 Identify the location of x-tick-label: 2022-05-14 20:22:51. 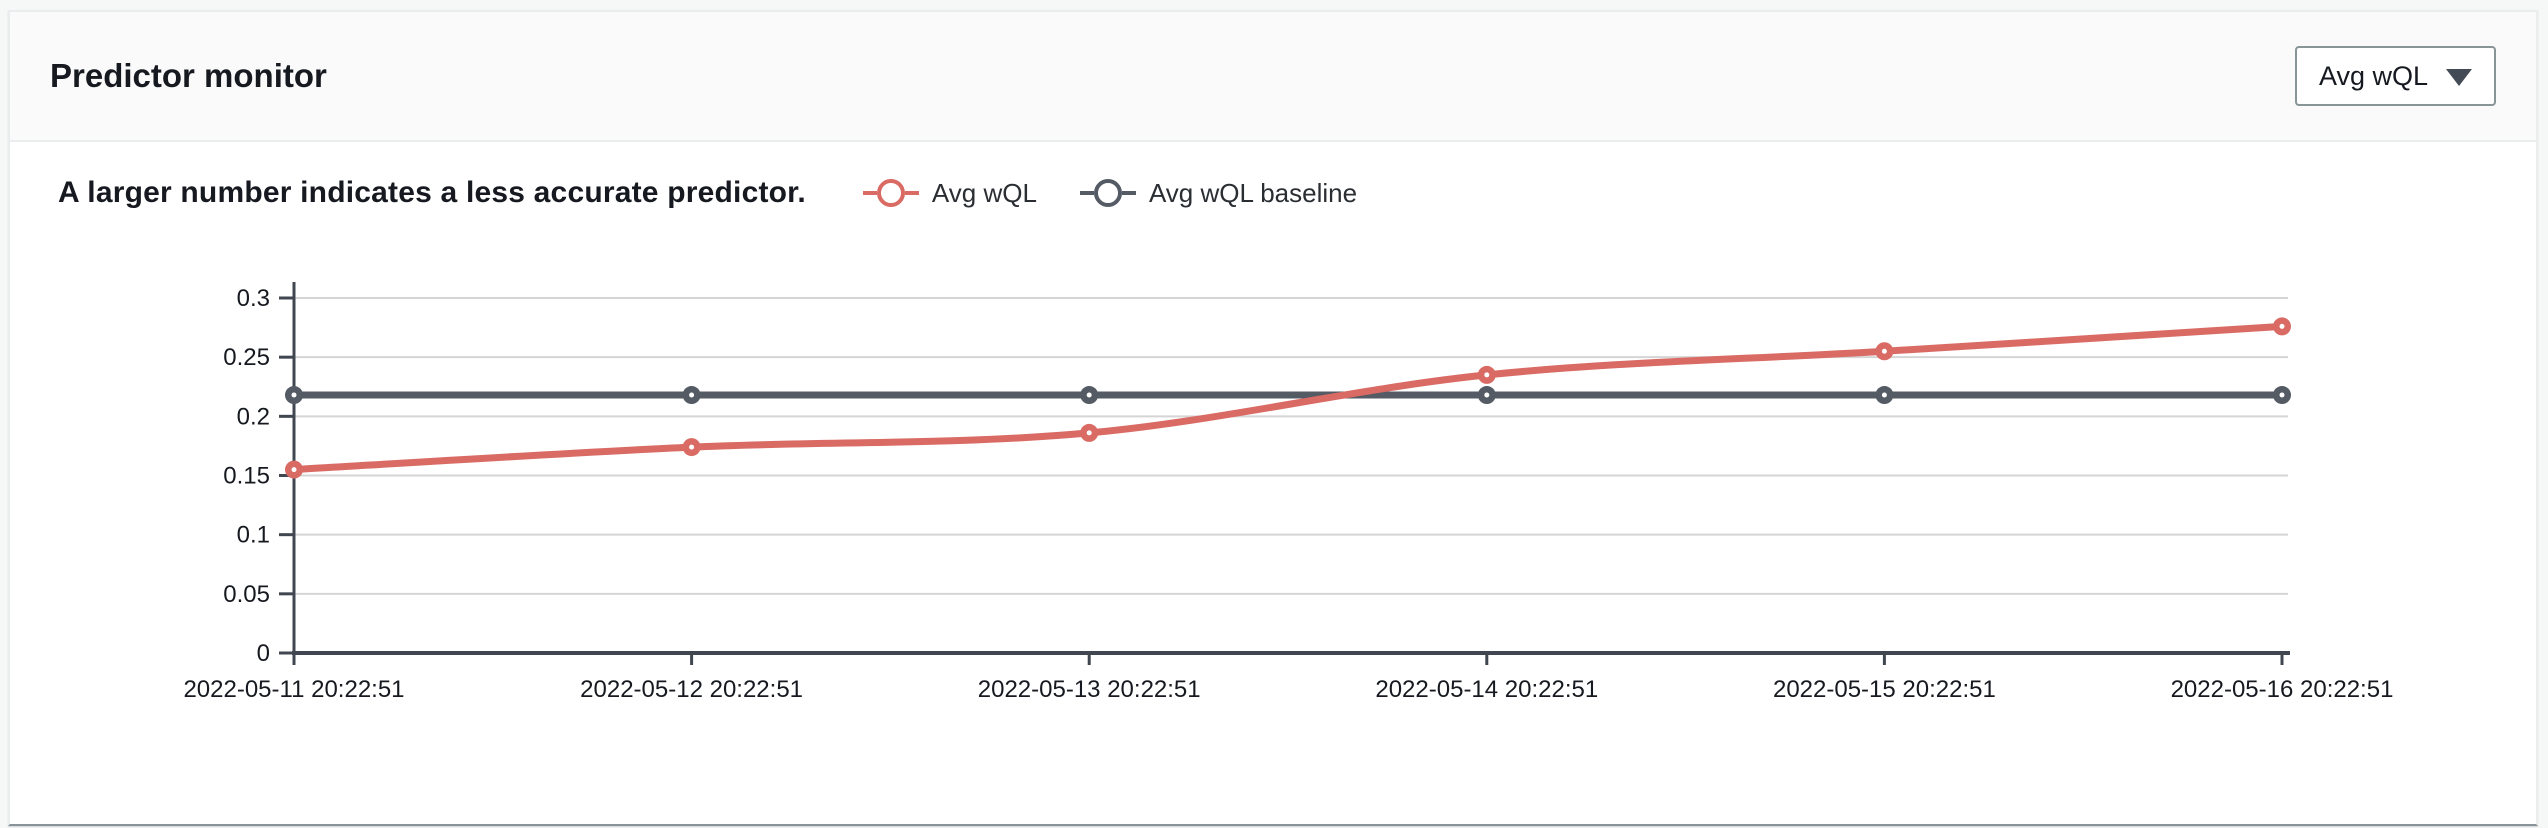
(1486, 689).